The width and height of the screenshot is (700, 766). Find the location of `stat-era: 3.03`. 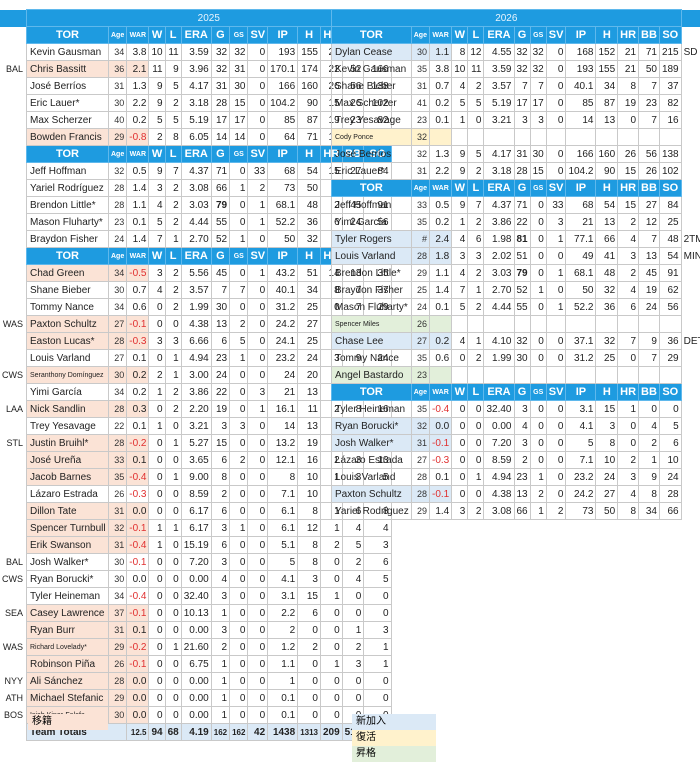

stat-era: 3.03 is located at coordinates (196, 205).